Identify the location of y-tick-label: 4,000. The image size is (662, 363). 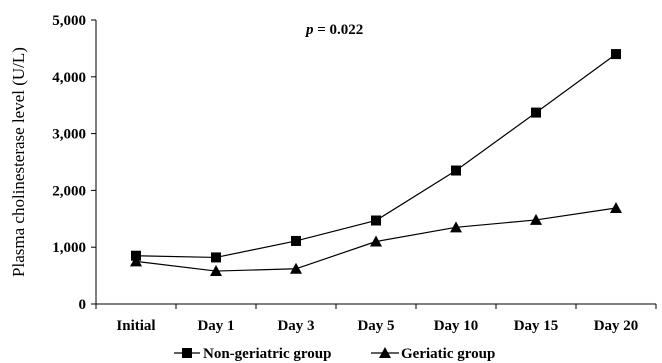
(69, 78).